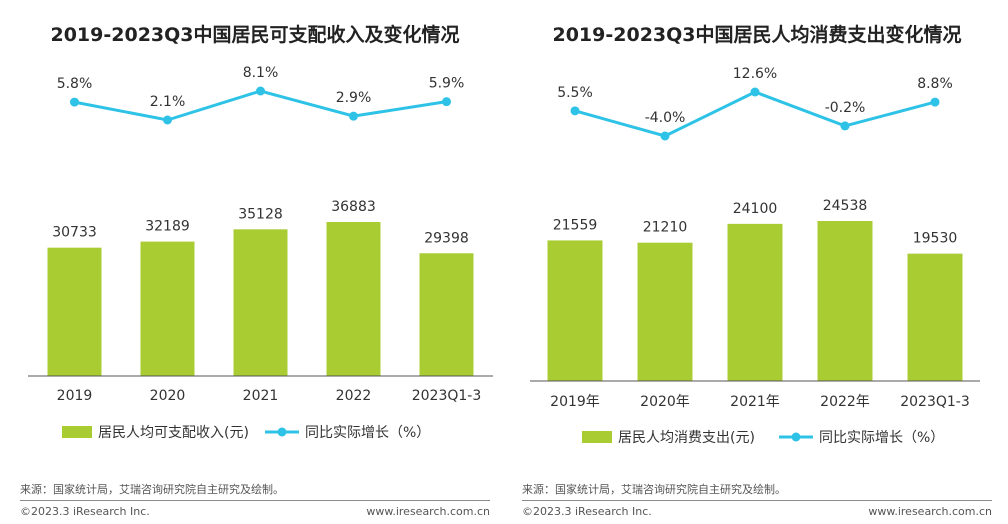 This screenshot has width=1008, height=524. I want to click on bar-value-label: 29398, so click(446, 238).